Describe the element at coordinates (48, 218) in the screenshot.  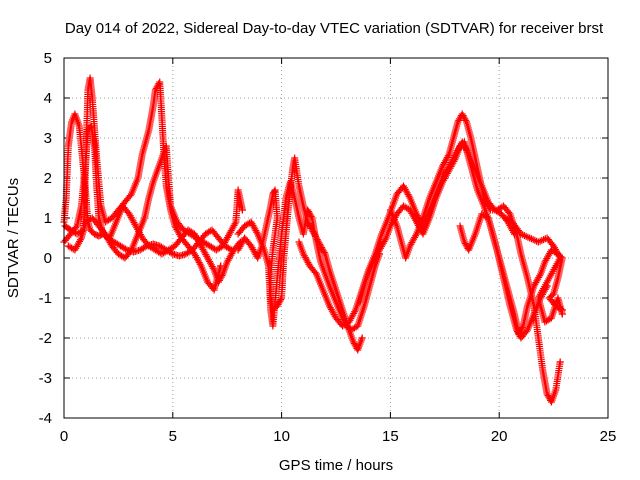
I see `y-tick-label: 1` at that location.